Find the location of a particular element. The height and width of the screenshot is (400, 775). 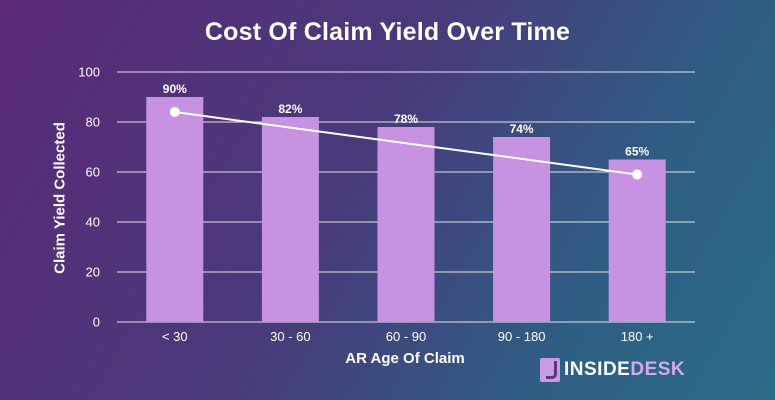

brand-name-desk: DESK is located at coordinates (658, 369).